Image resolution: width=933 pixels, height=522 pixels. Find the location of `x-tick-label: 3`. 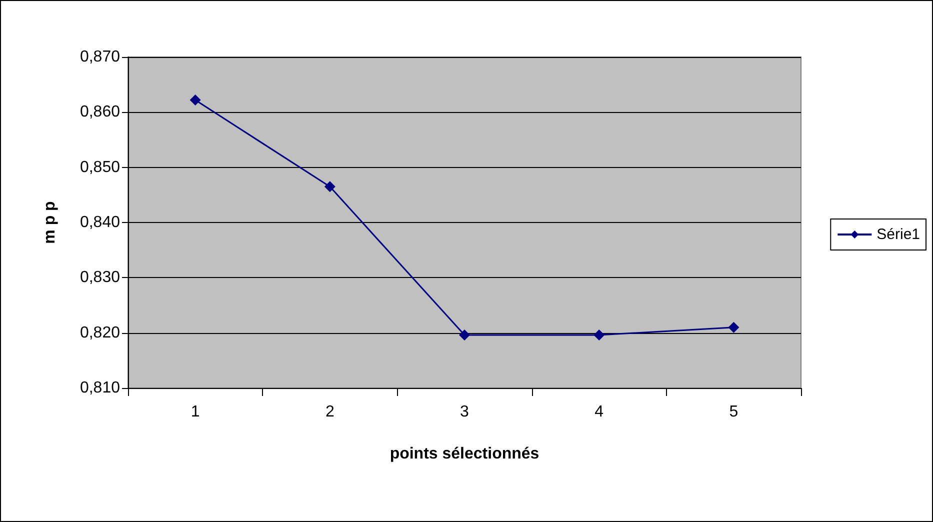

x-tick-label: 3 is located at coordinates (465, 412).